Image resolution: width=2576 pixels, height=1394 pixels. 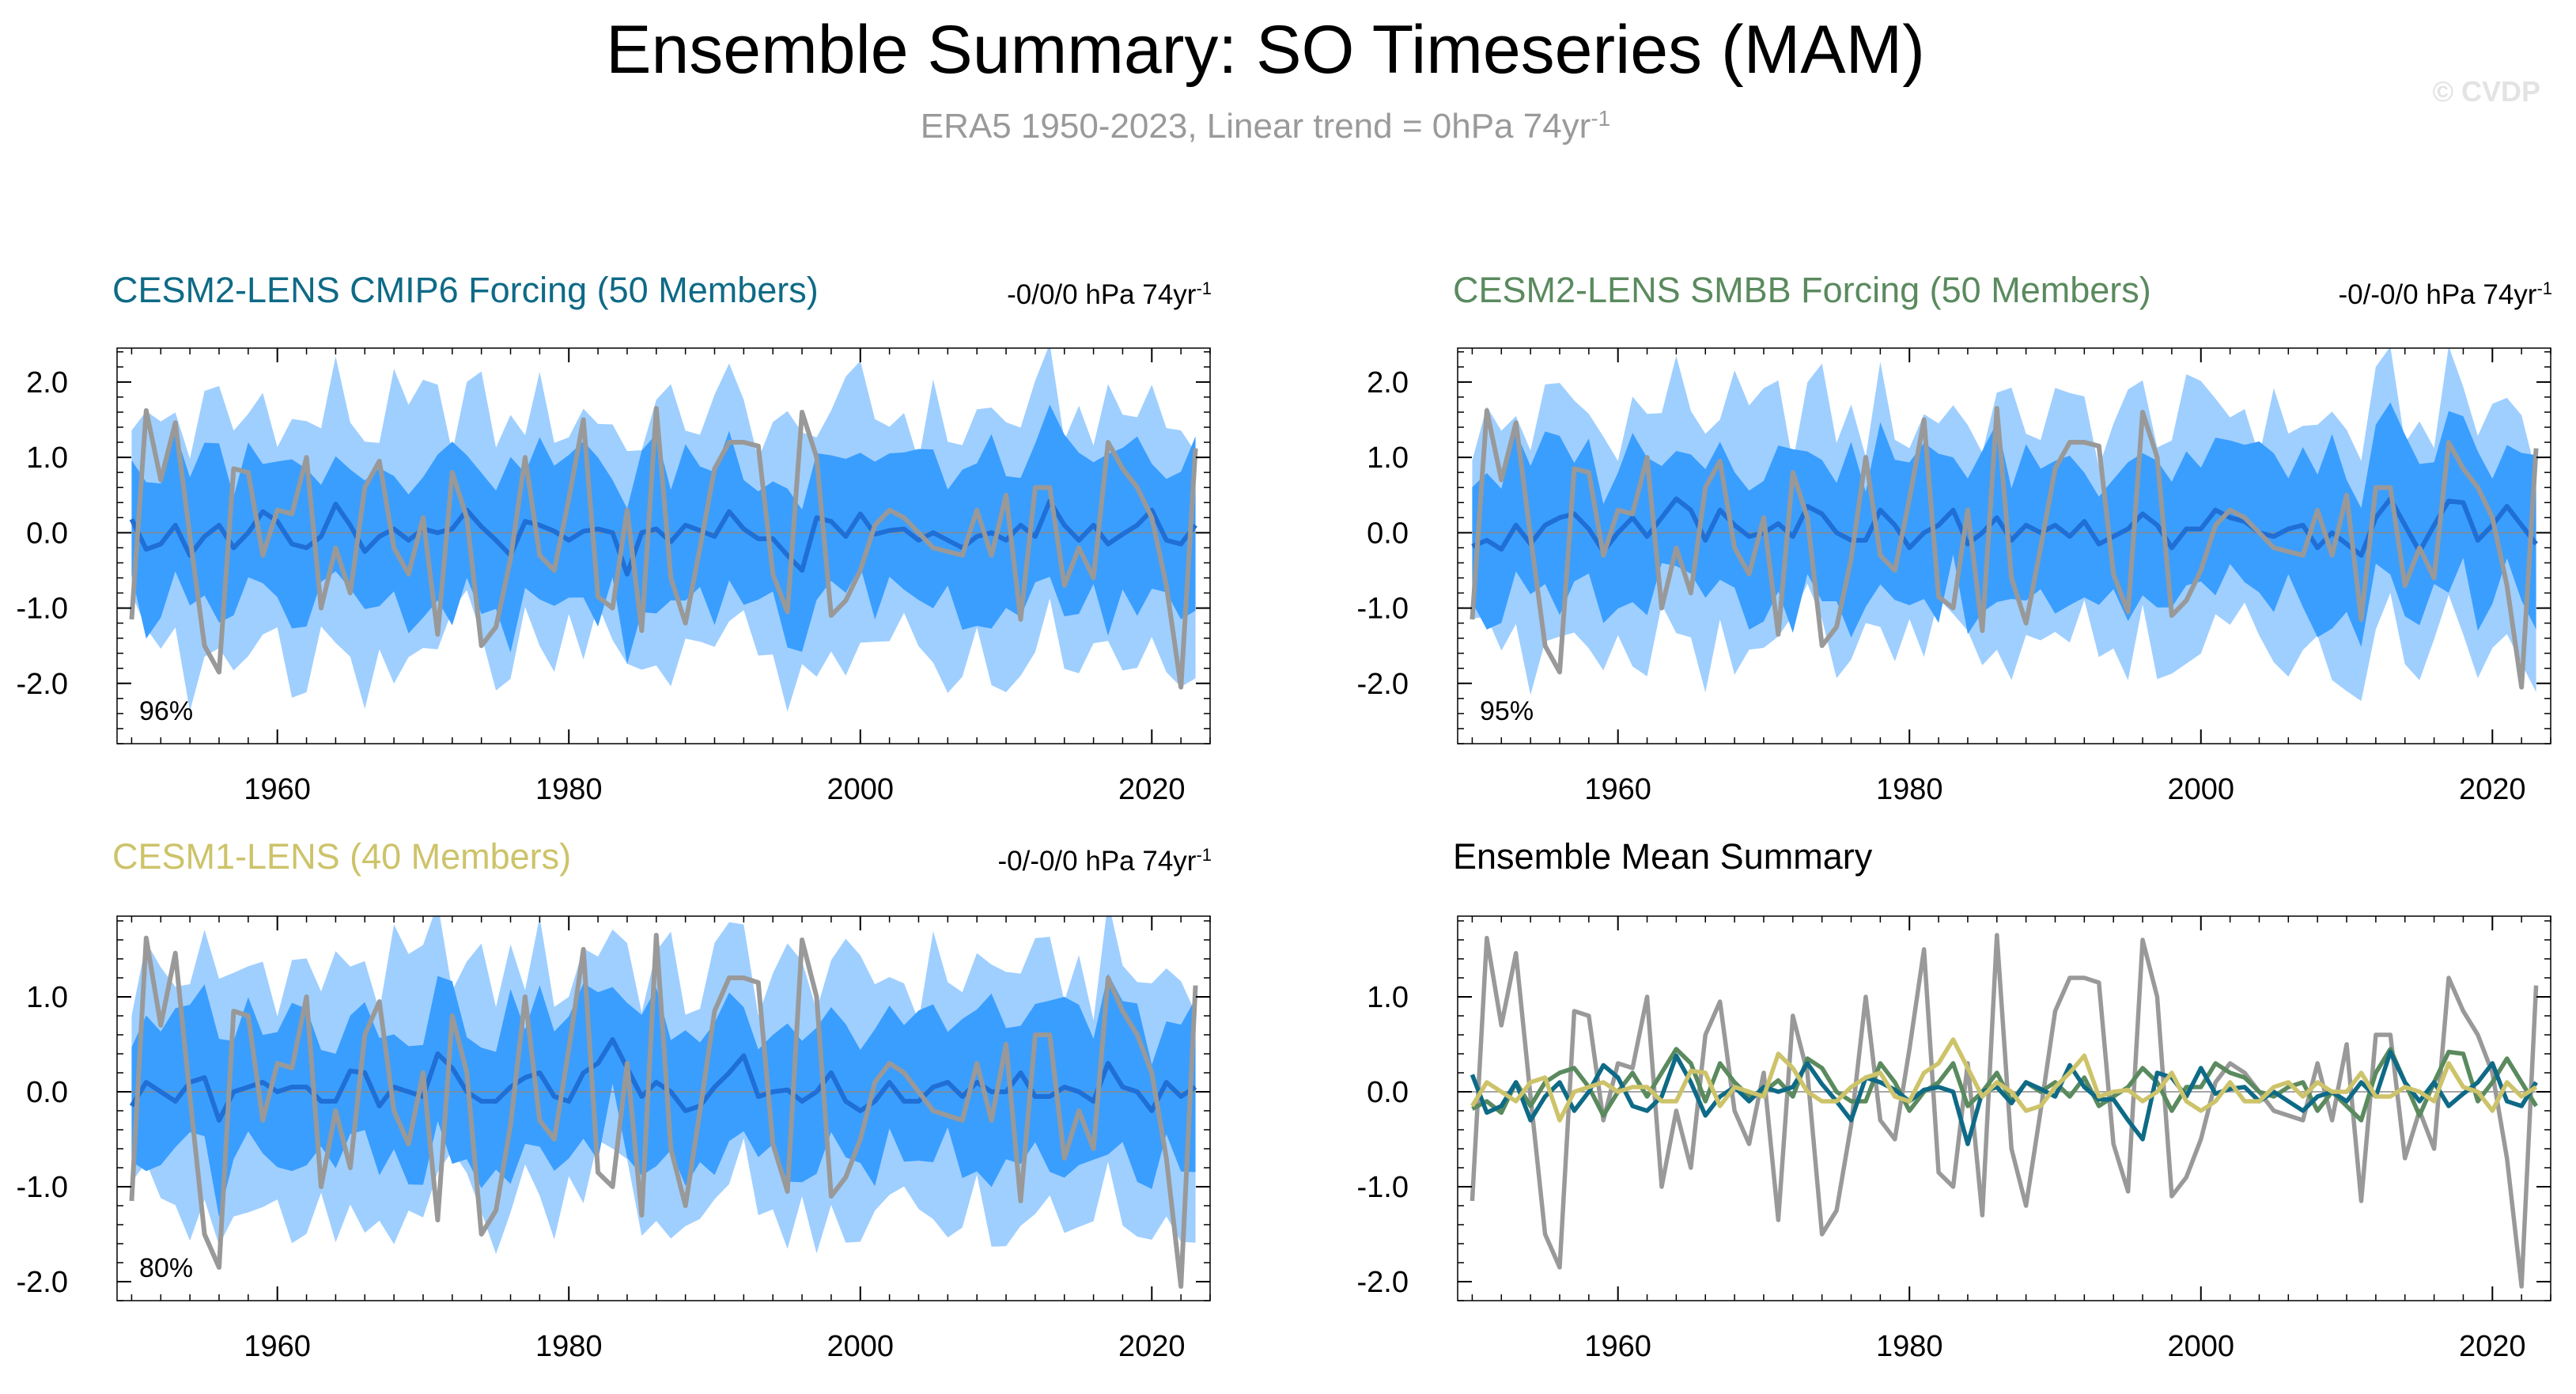 What do you see at coordinates (1256, 126) in the screenshot?
I see `subtitle-main: ERA5 1950-2023, Linear trend = 0hPa 74yr` at bounding box center [1256, 126].